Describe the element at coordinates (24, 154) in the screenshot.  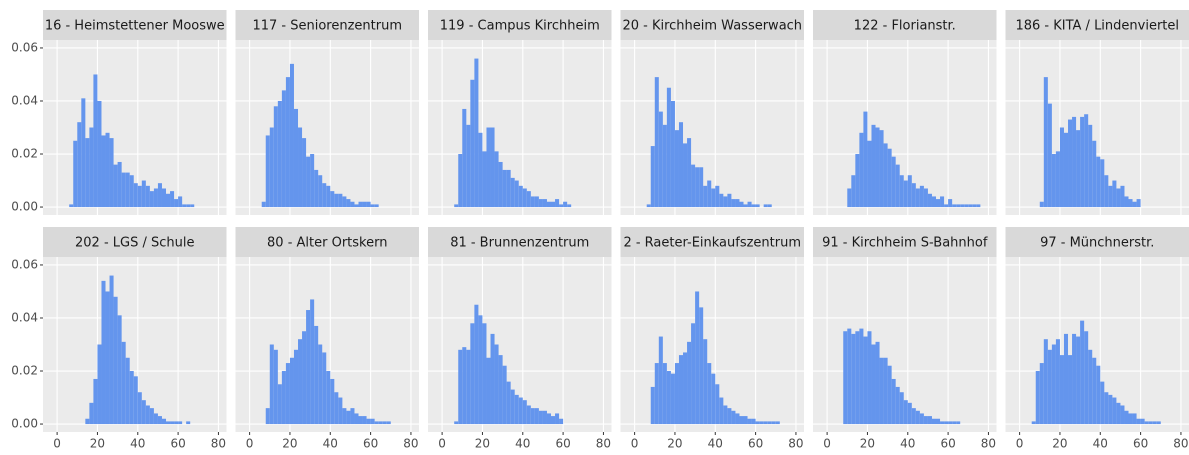
I see `y-tick-label: 0.02` at that location.